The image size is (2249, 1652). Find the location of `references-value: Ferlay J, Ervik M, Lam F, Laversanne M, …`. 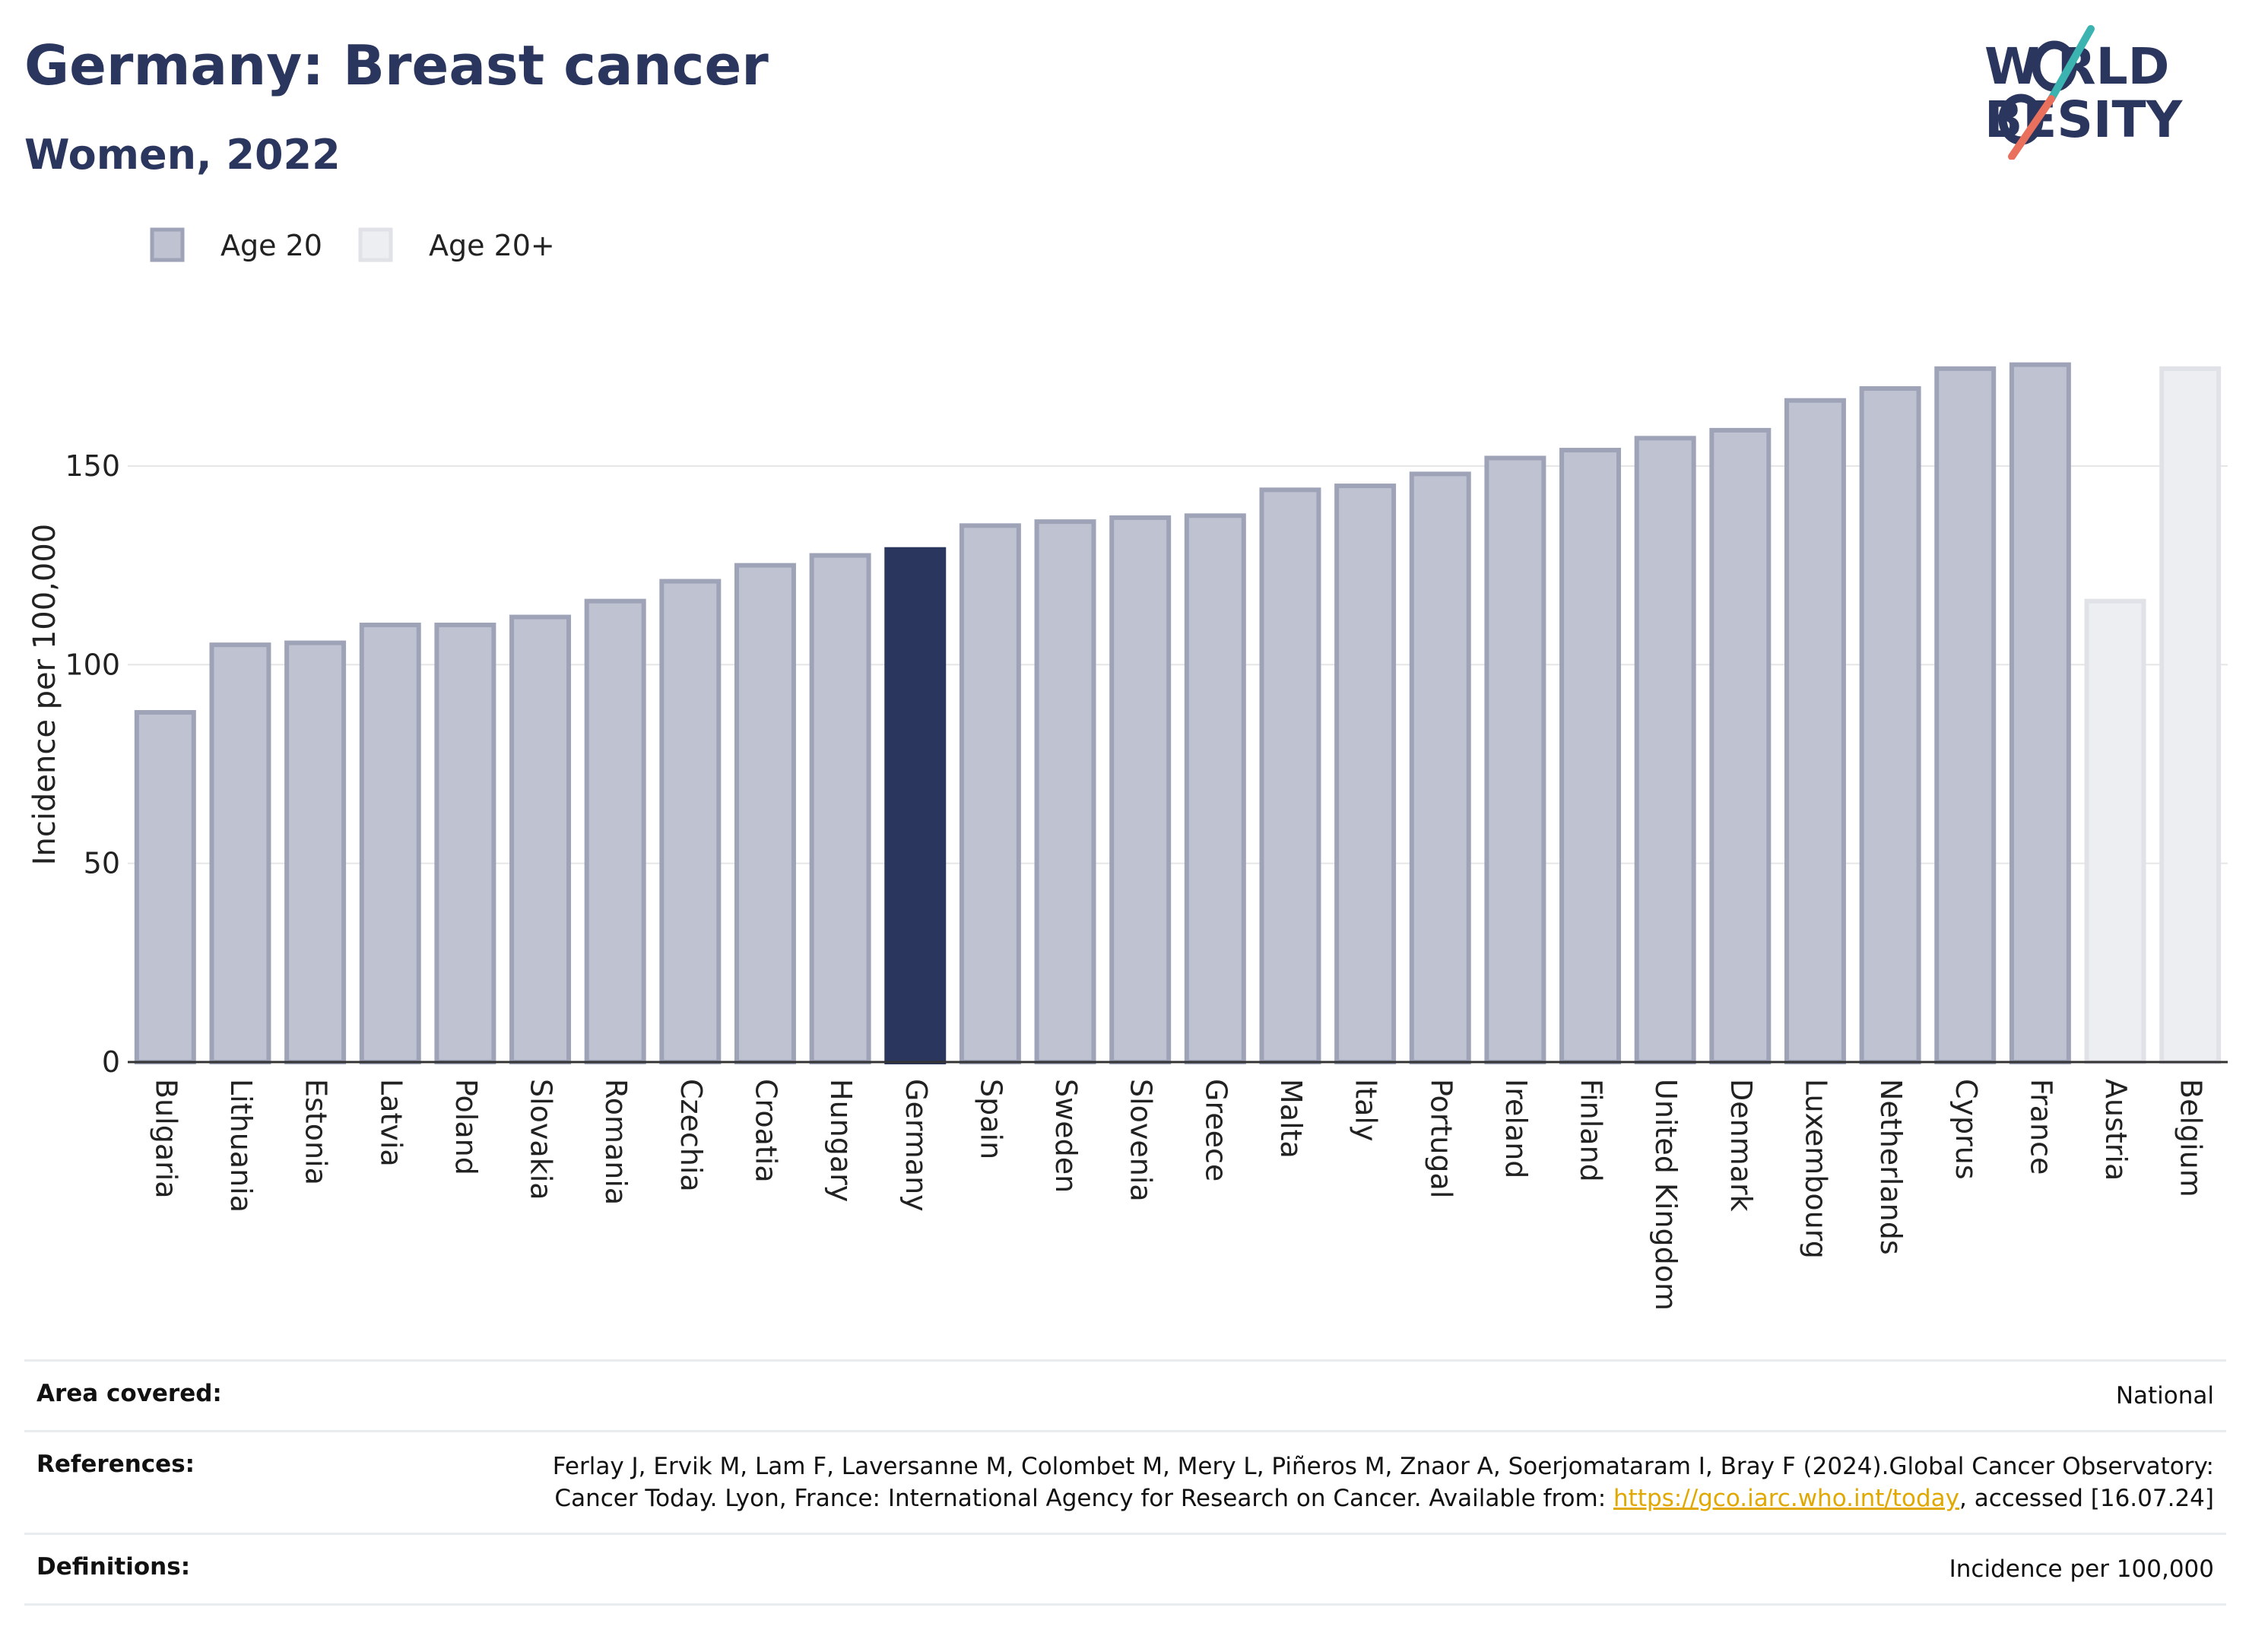

references-value: Ferlay J, Ervik M, Lam F, Laversanne M, … is located at coordinates (1339, 1482).